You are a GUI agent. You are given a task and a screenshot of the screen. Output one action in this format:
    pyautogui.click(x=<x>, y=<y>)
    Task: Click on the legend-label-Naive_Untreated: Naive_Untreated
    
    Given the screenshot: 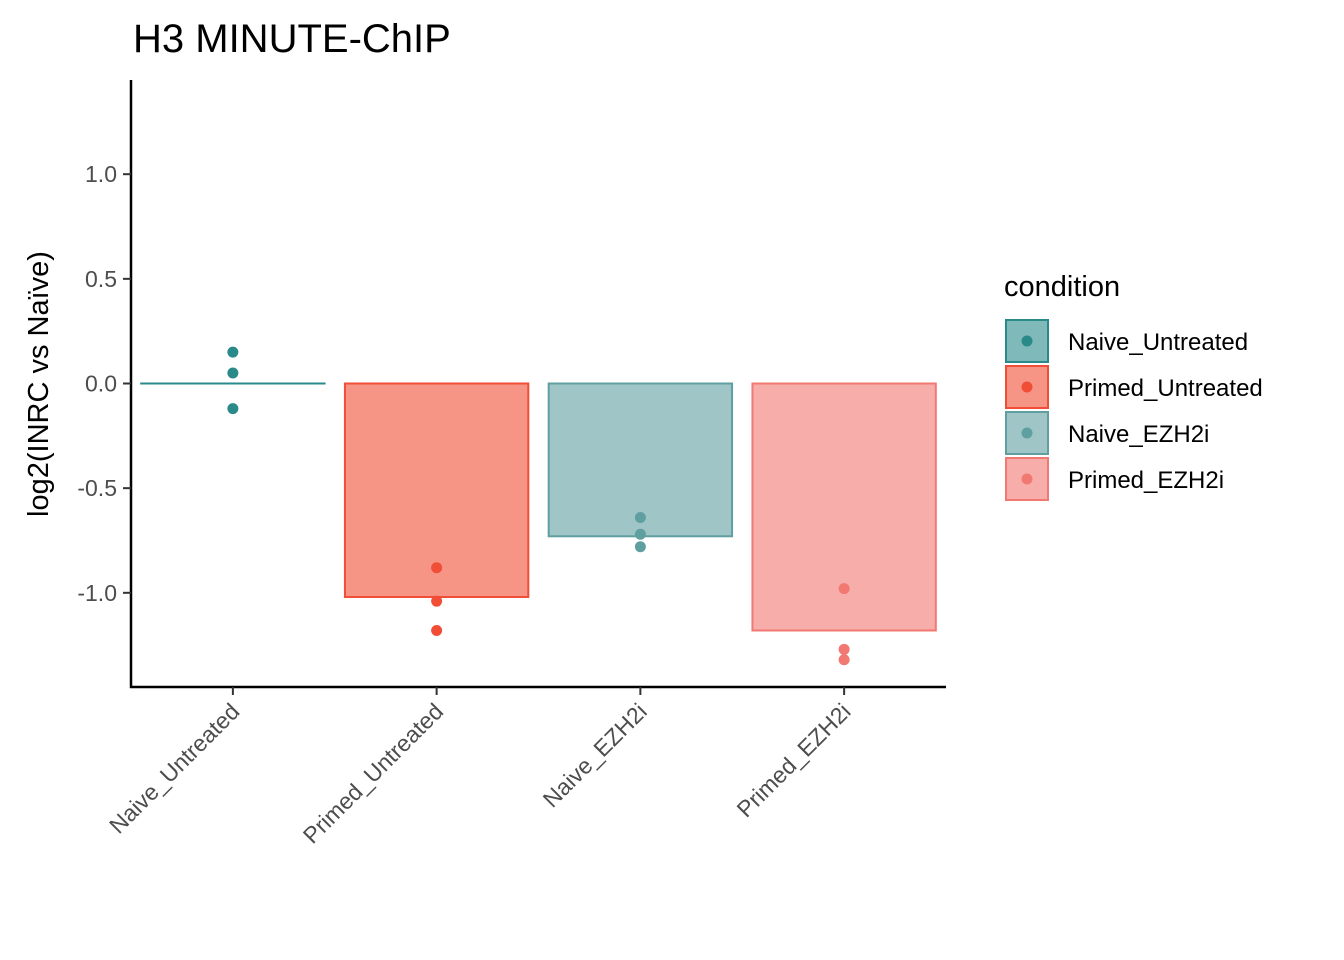 What is the action you would take?
    pyautogui.click(x=1158, y=342)
    